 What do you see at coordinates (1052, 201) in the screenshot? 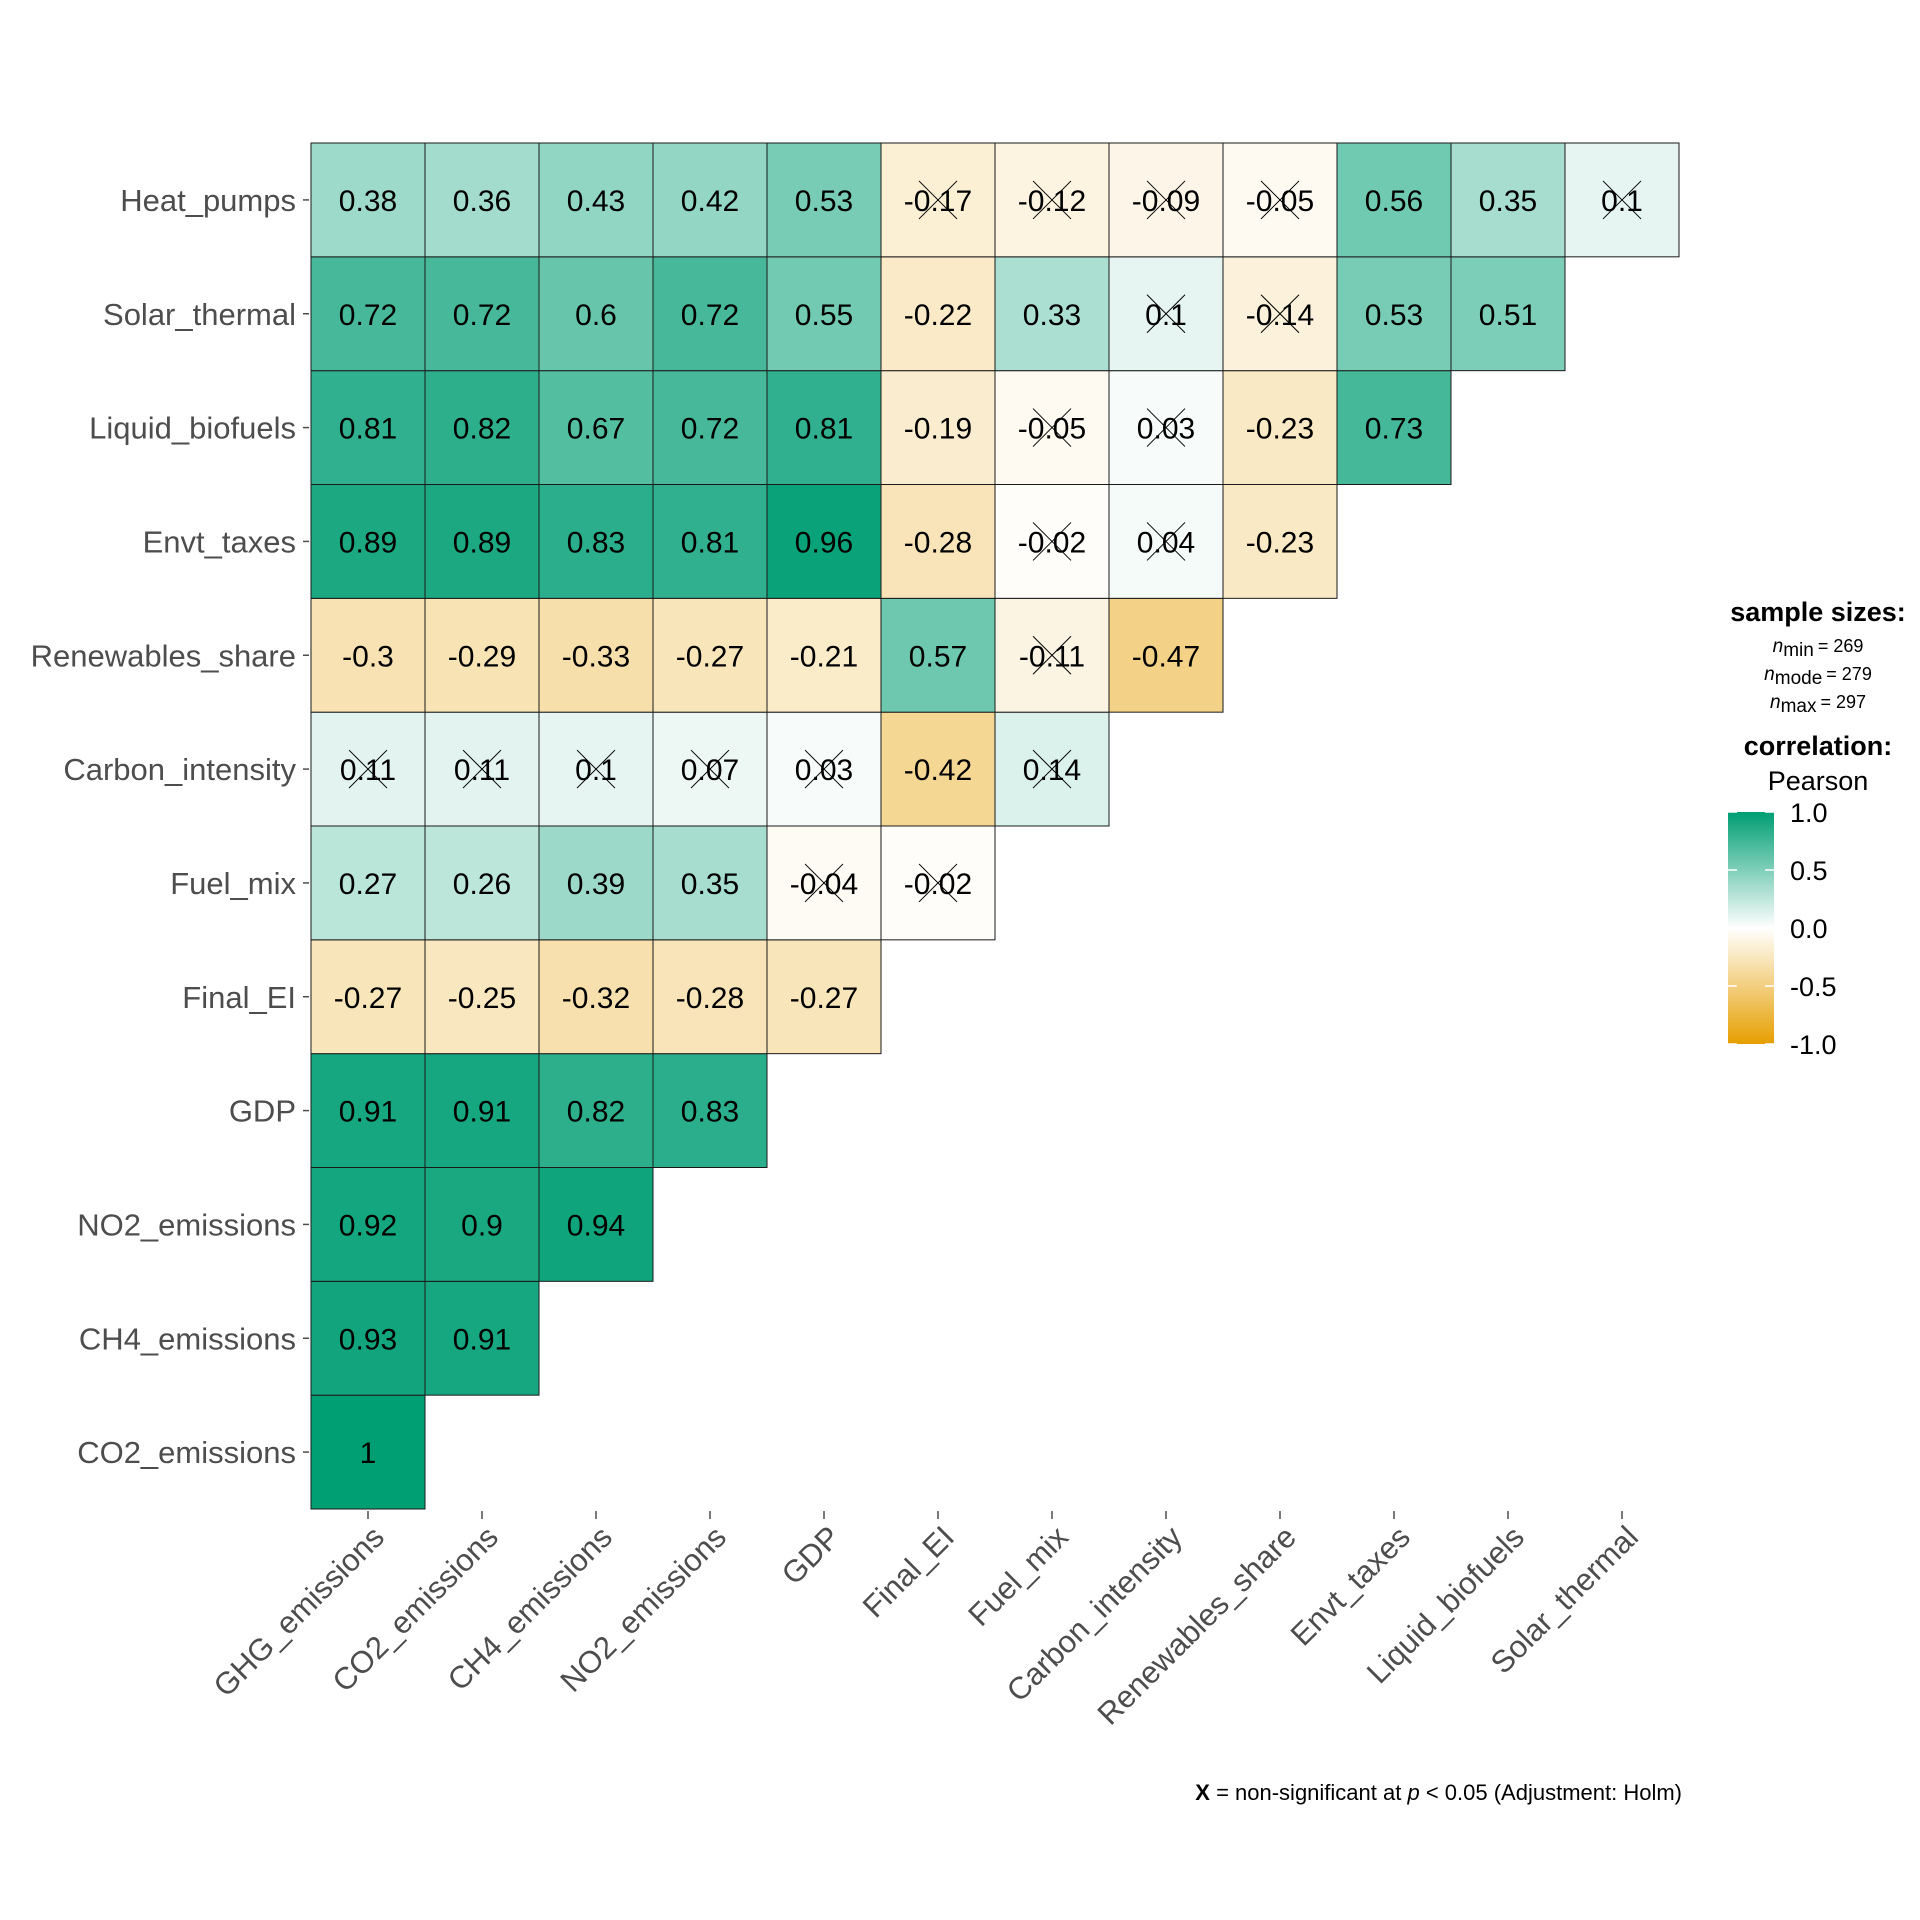
I see `cell-value-label: -0.12` at bounding box center [1052, 201].